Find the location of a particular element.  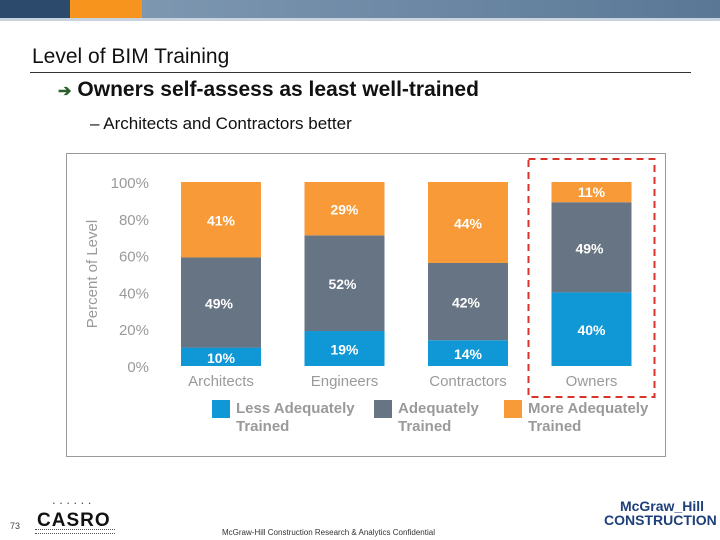

banner-orange-block is located at coordinates (106, 9).